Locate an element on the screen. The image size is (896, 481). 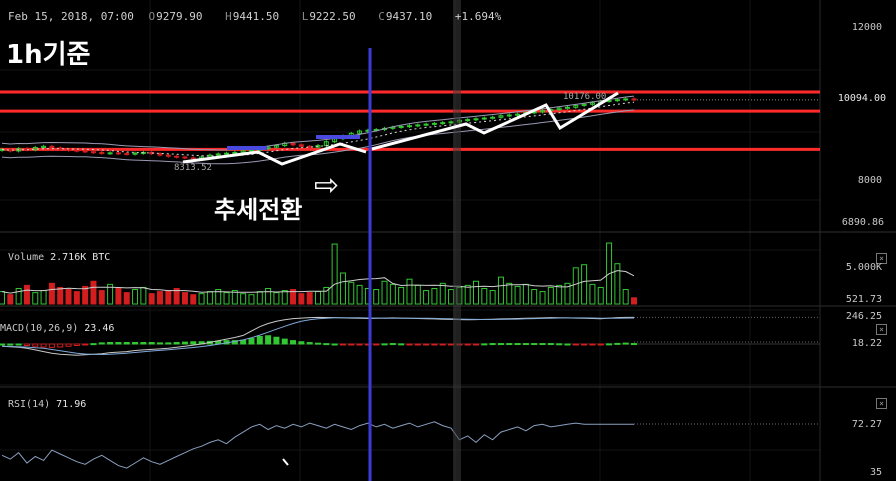
volume-average-line is located at coordinates (318, 282).